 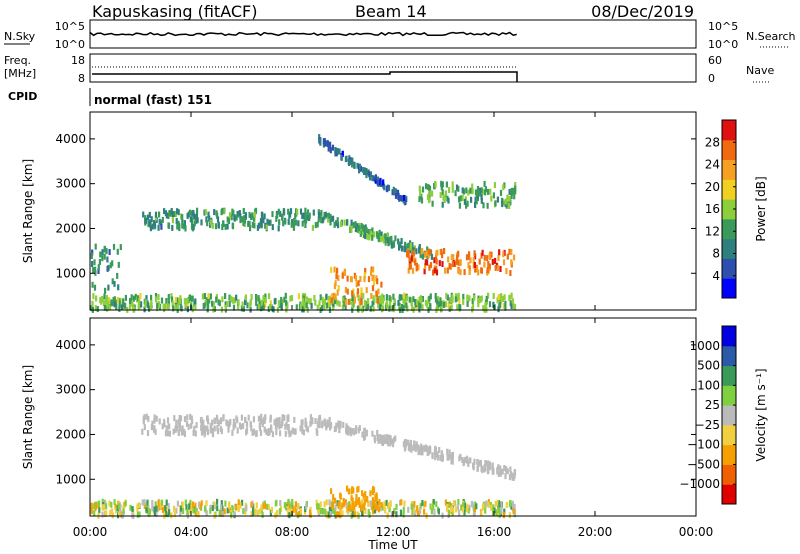 What do you see at coordinates (715, 60) in the screenshot?
I see `nave-tick-top: 60` at bounding box center [715, 60].